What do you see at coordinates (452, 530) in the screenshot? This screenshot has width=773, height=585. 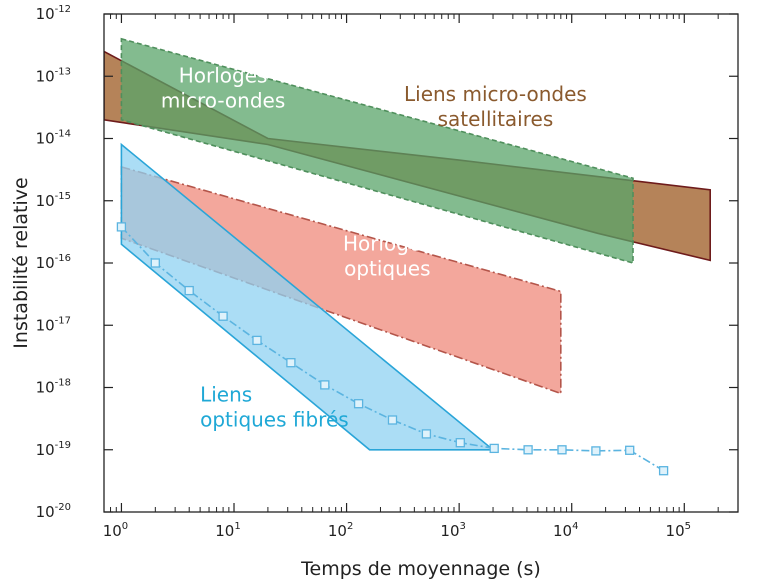 I see `x-tick-label: 10³` at bounding box center [452, 530].